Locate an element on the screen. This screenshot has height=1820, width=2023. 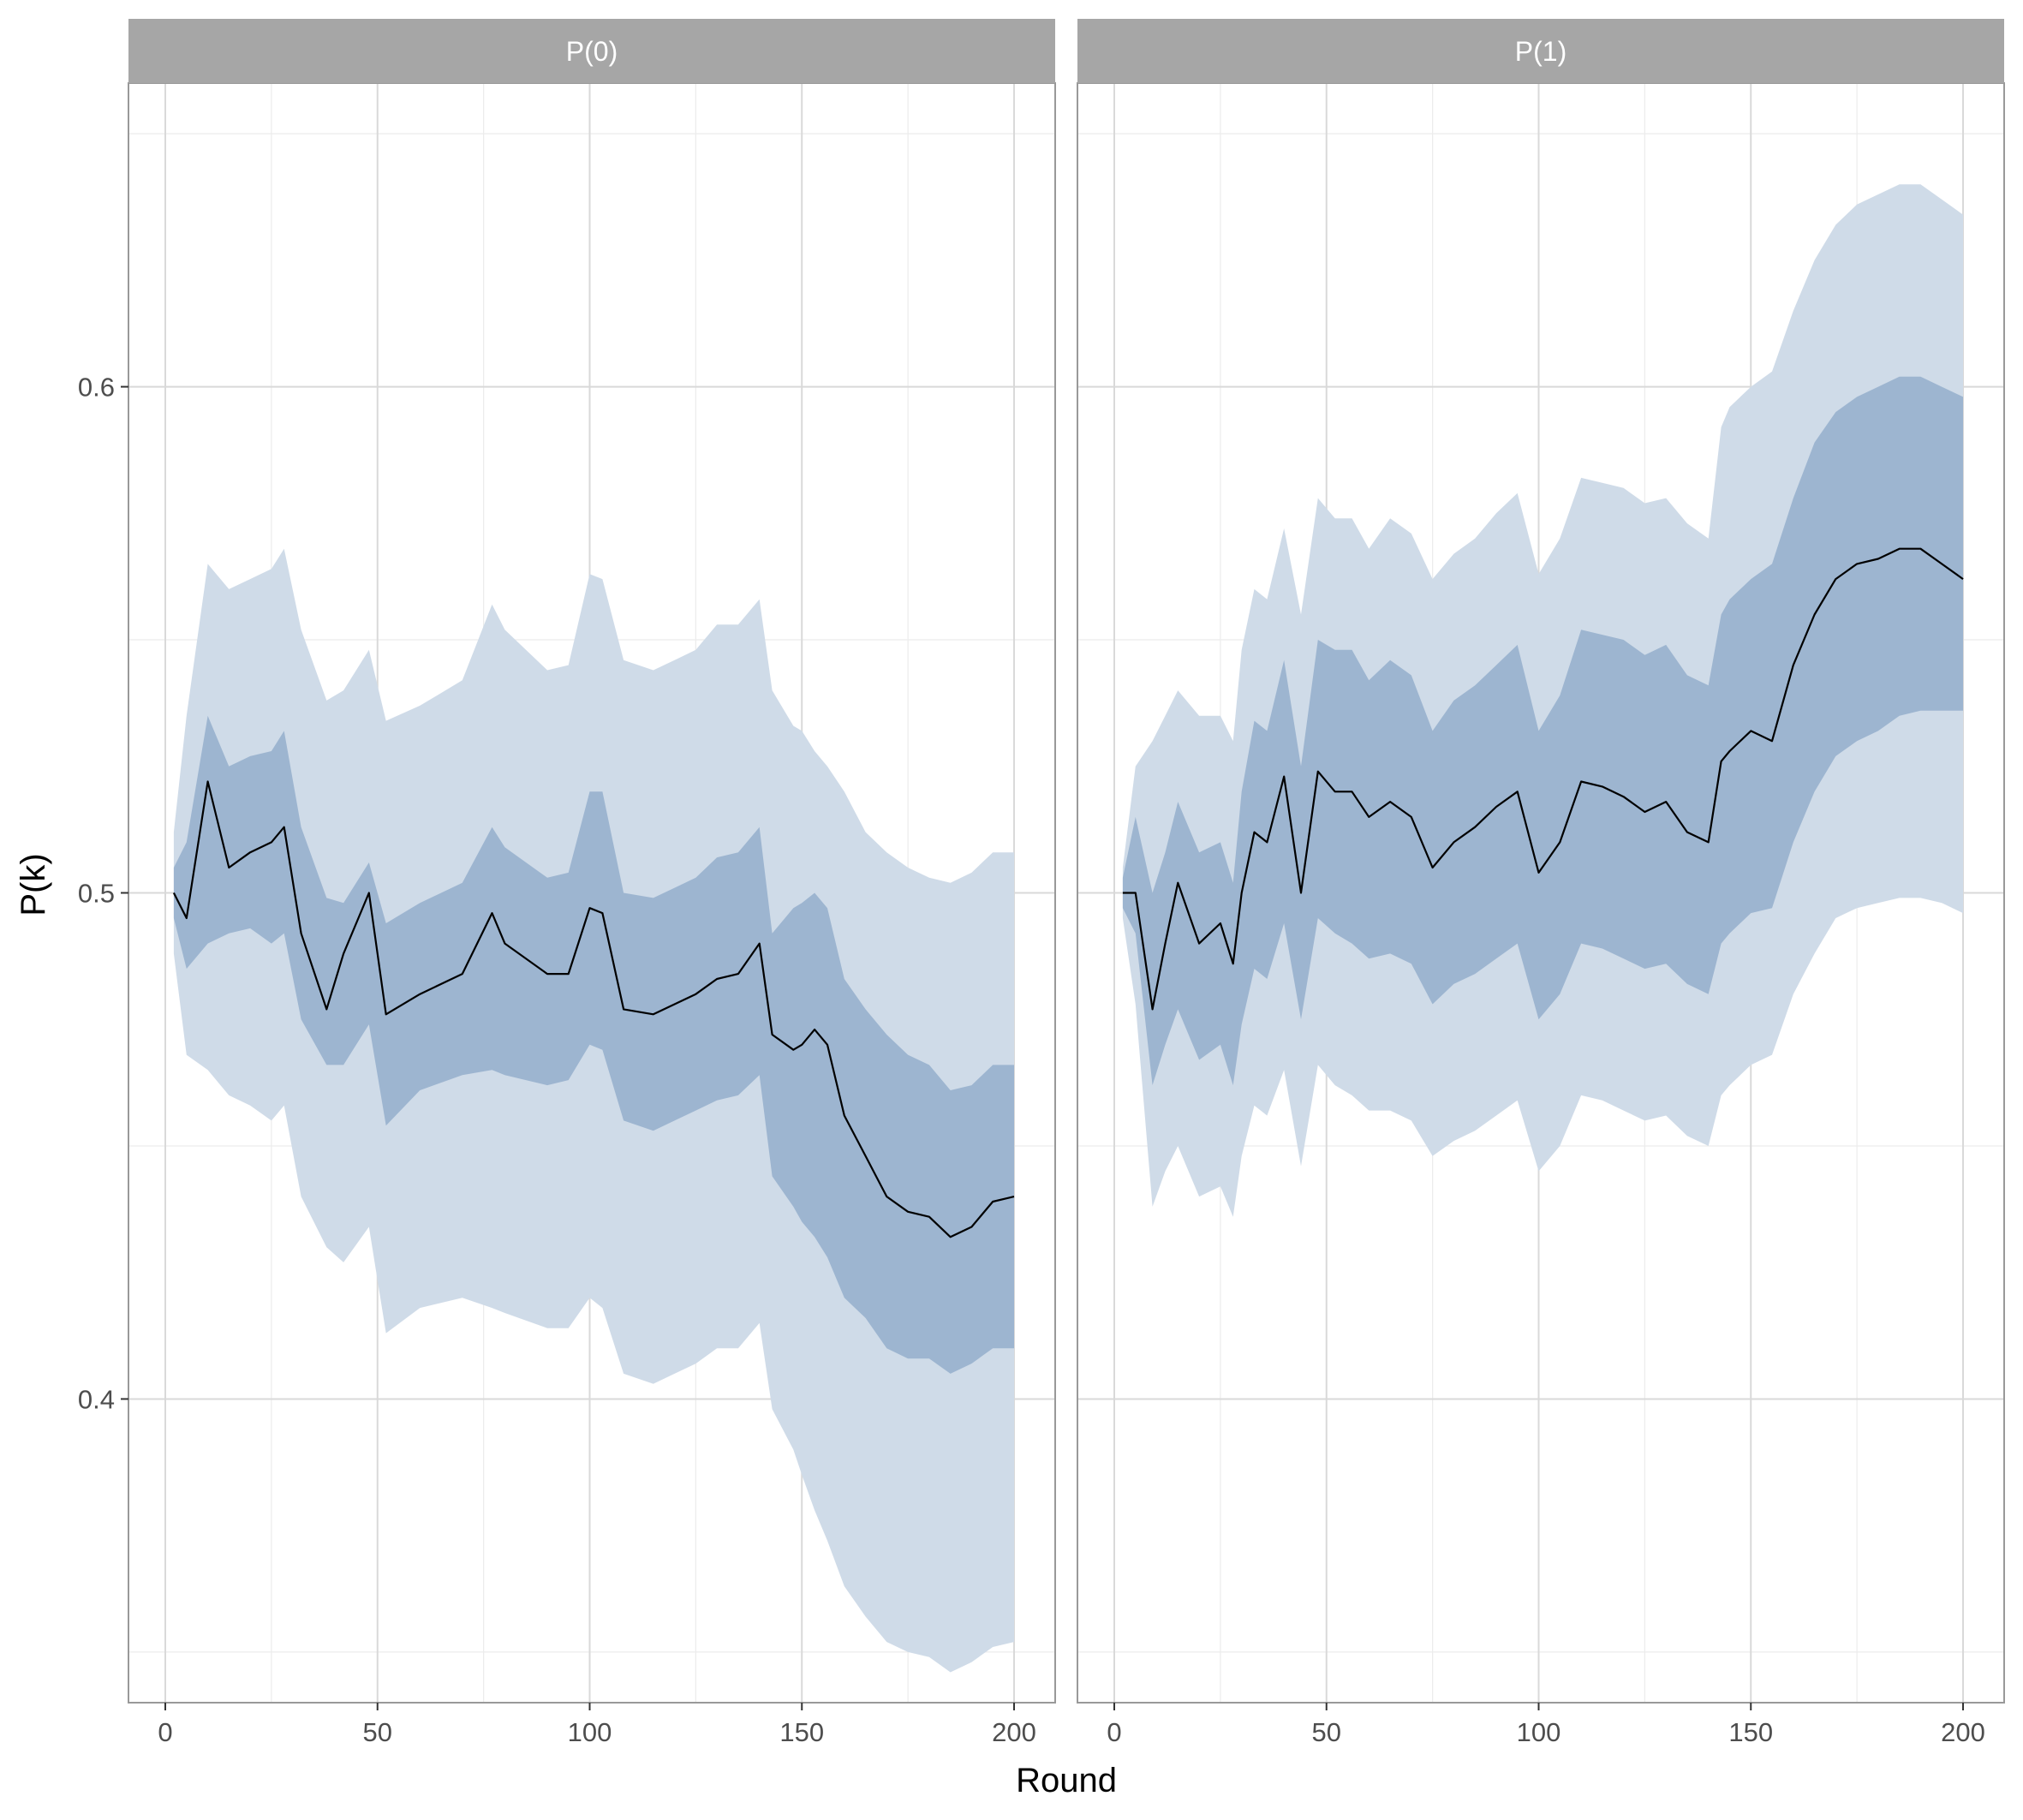
y-tick-label: 0.5 is located at coordinates (96, 894).